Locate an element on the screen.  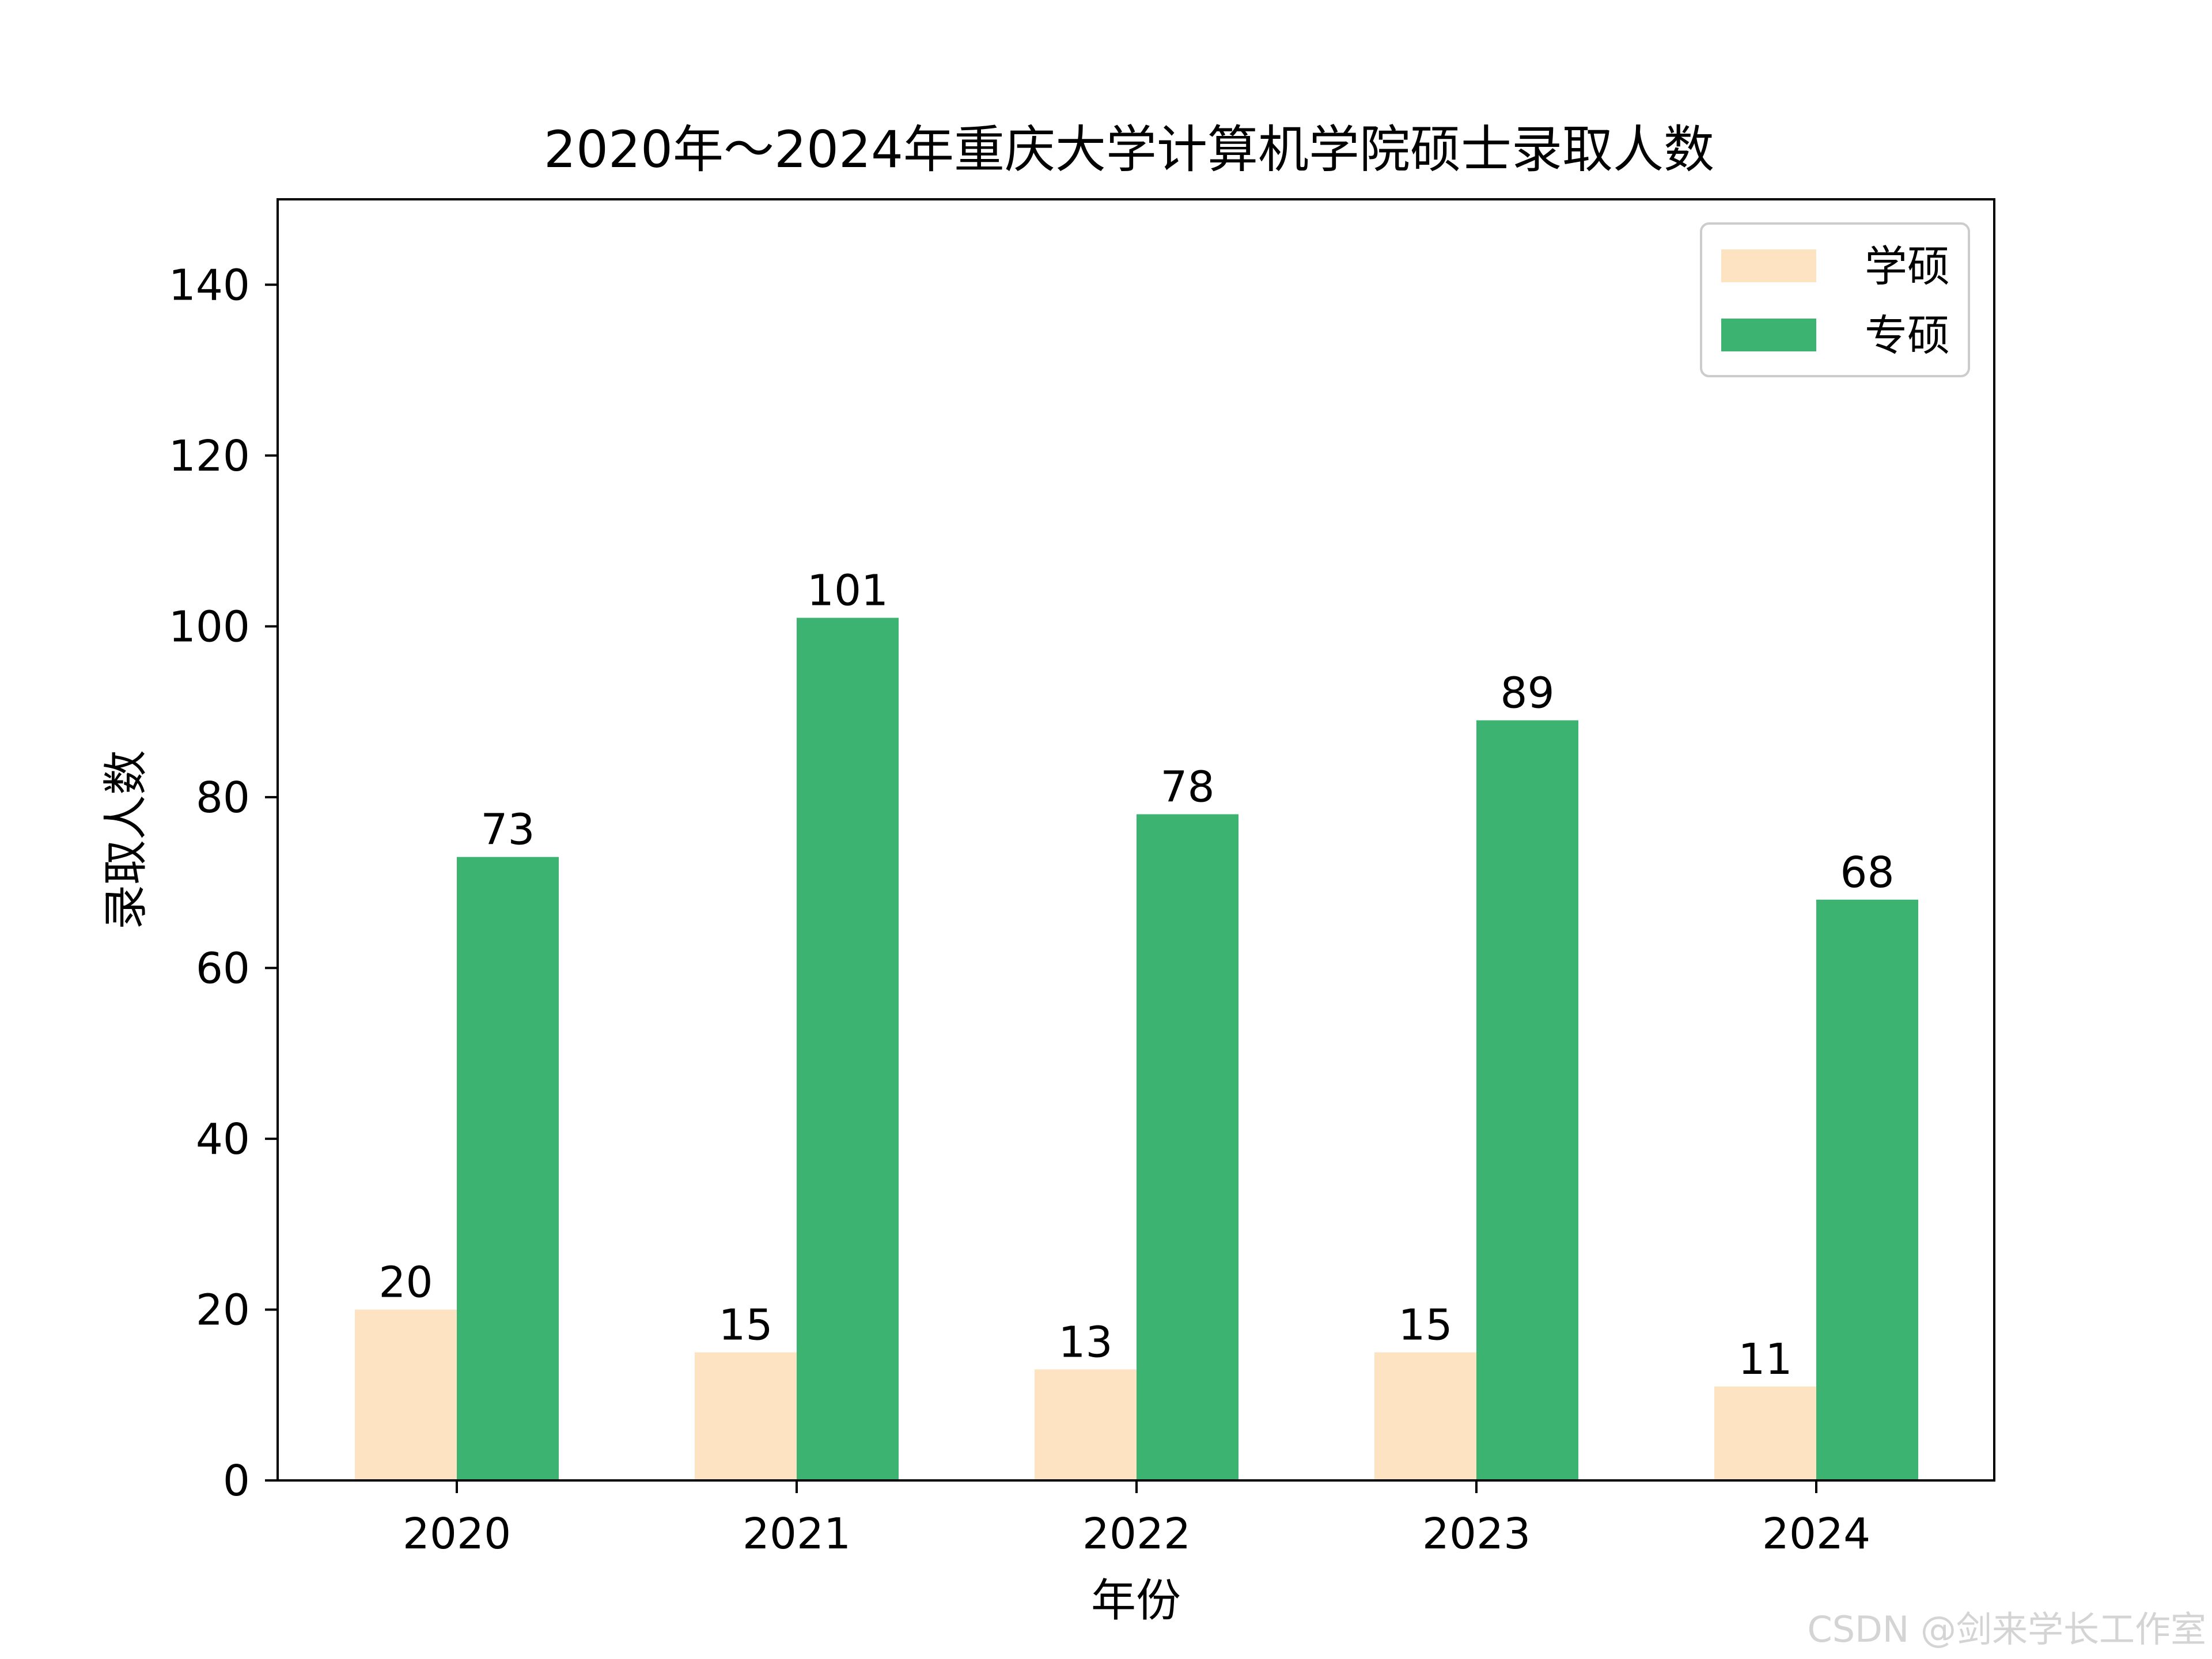
x-tick-label: 2023 is located at coordinates (1476, 1534).